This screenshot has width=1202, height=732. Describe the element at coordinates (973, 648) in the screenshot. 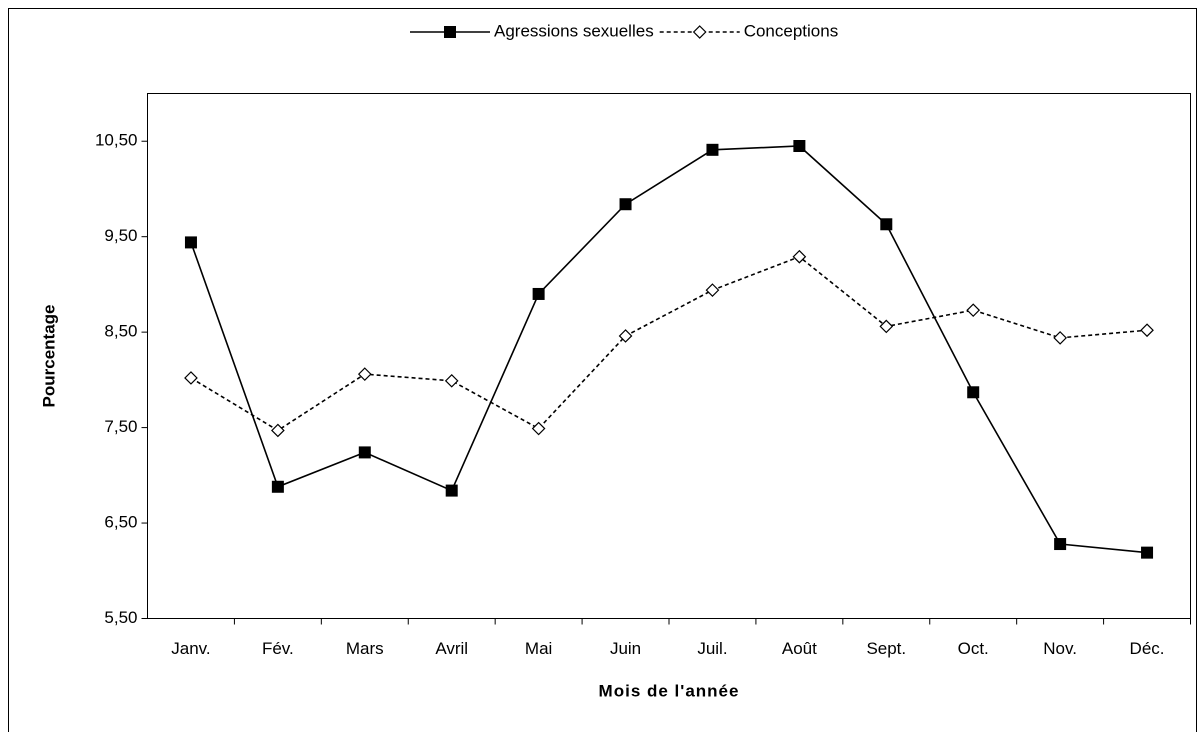

I see `x-tick-label: Oct.` at that location.